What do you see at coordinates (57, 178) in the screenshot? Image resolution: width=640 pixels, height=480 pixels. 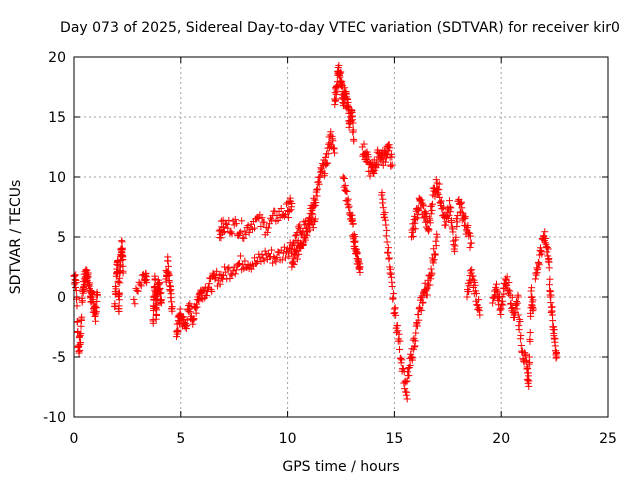 I see `y-tick-label: 10` at bounding box center [57, 178].